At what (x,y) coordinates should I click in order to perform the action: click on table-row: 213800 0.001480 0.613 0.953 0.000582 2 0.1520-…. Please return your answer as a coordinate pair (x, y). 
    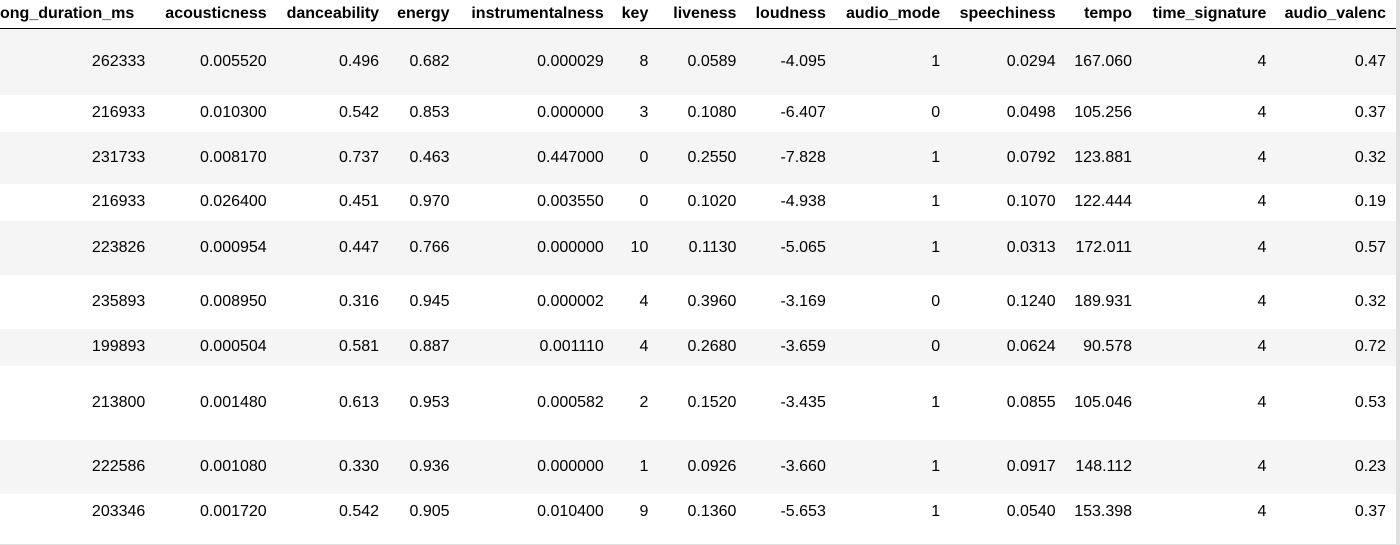
    Looking at the image, I should click on (698, 402).